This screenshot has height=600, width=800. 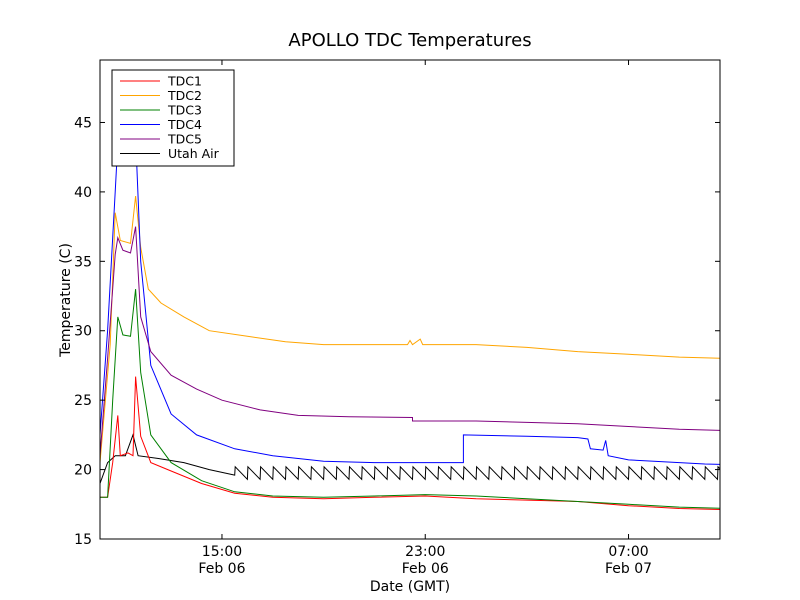 I want to click on x-axis-label: Date (GMT), so click(x=410, y=587).